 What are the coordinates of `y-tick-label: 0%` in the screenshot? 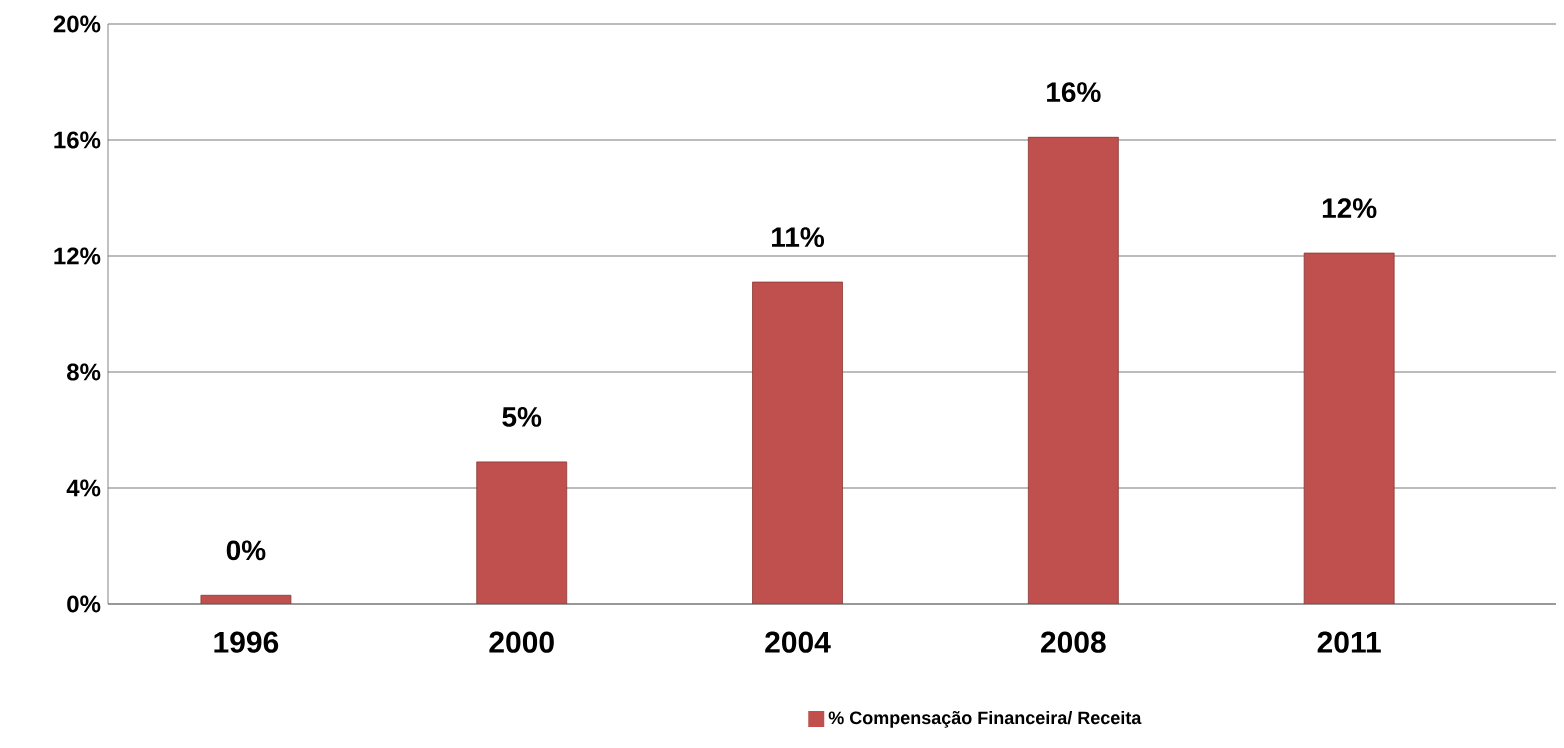 It's located at (84, 604).